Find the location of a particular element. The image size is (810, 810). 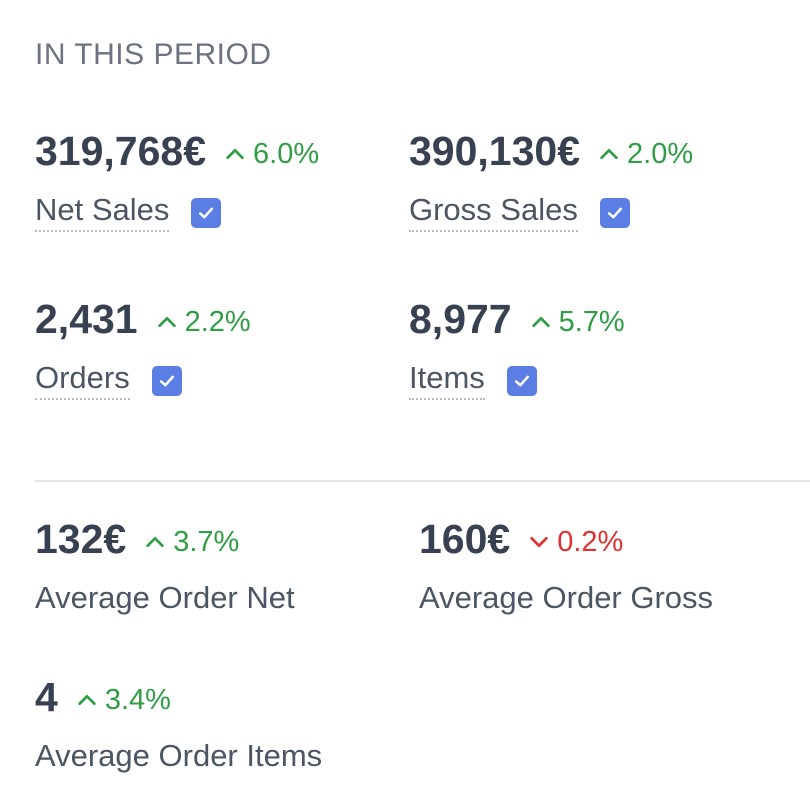

metric-items: 8,977 5.7% Items is located at coordinates (517, 348).